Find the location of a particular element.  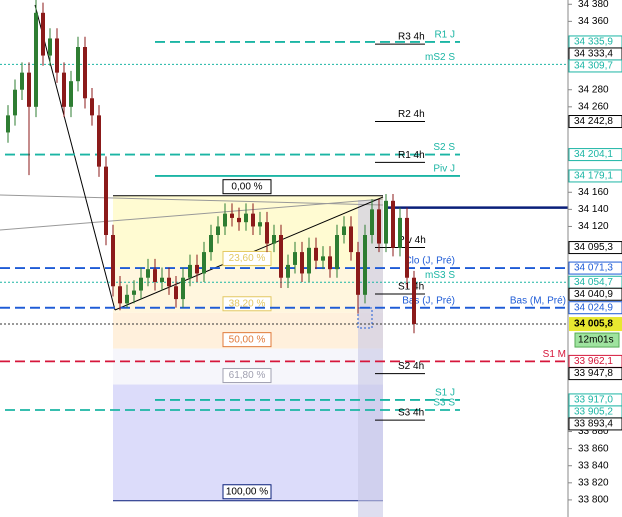

level-value-label: 34 242,8 is located at coordinates (593, 121).